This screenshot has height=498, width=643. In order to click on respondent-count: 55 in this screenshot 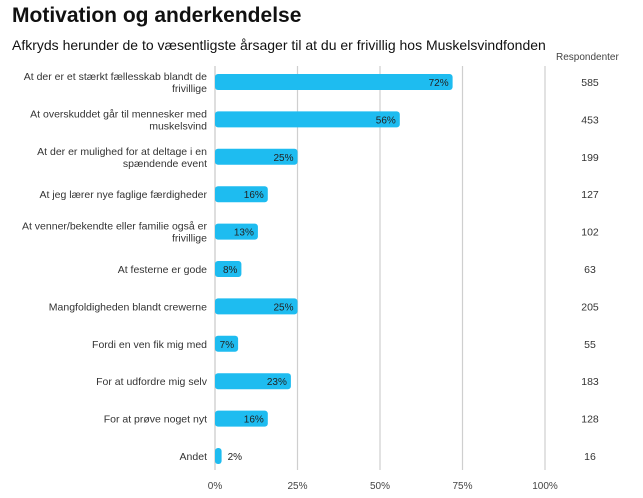, I will do `click(590, 345)`.